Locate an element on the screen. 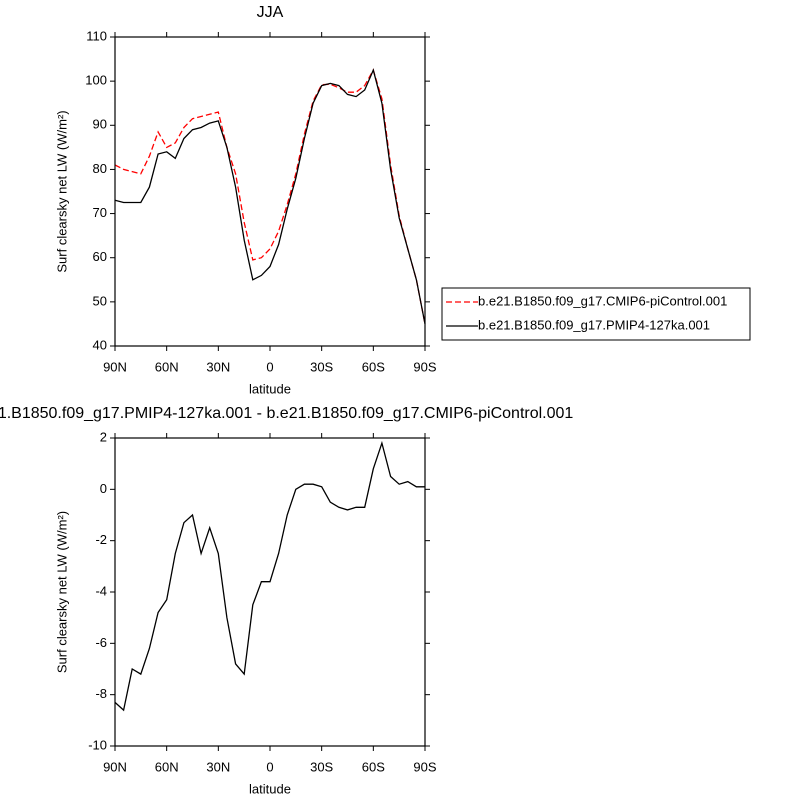 This screenshot has height=800, width=800. y-tick-label: -6 is located at coordinates (101, 642).